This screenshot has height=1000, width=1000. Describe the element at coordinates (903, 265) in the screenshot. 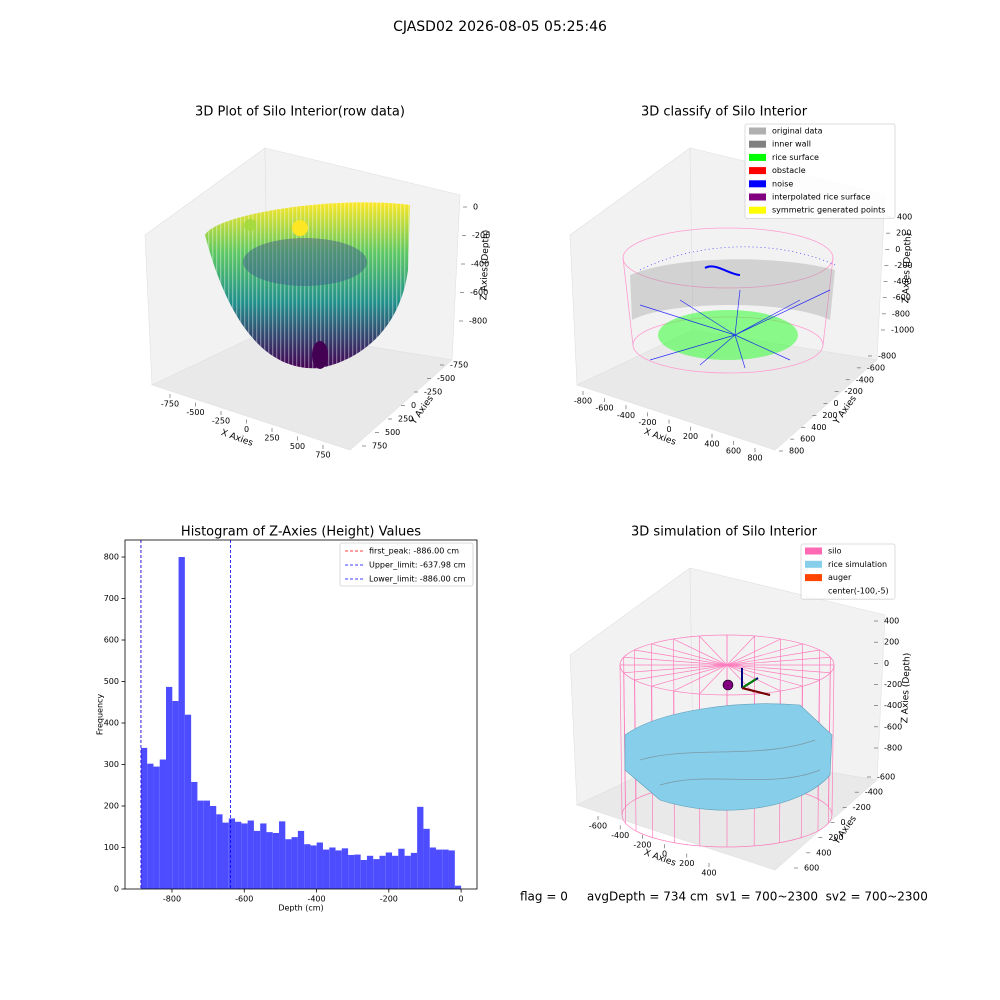

I see `z-tick-label: -200` at that location.